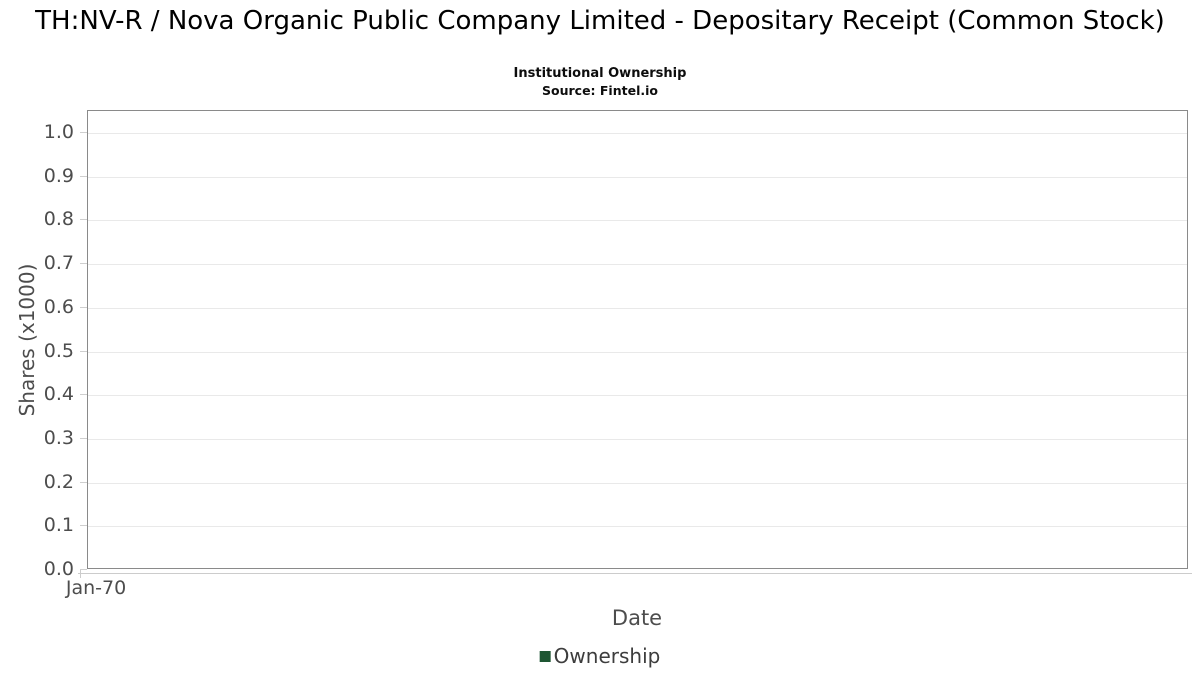  What do you see at coordinates (58, 394) in the screenshot?
I see `y-tick-label-0.4: 0.4` at bounding box center [58, 394].